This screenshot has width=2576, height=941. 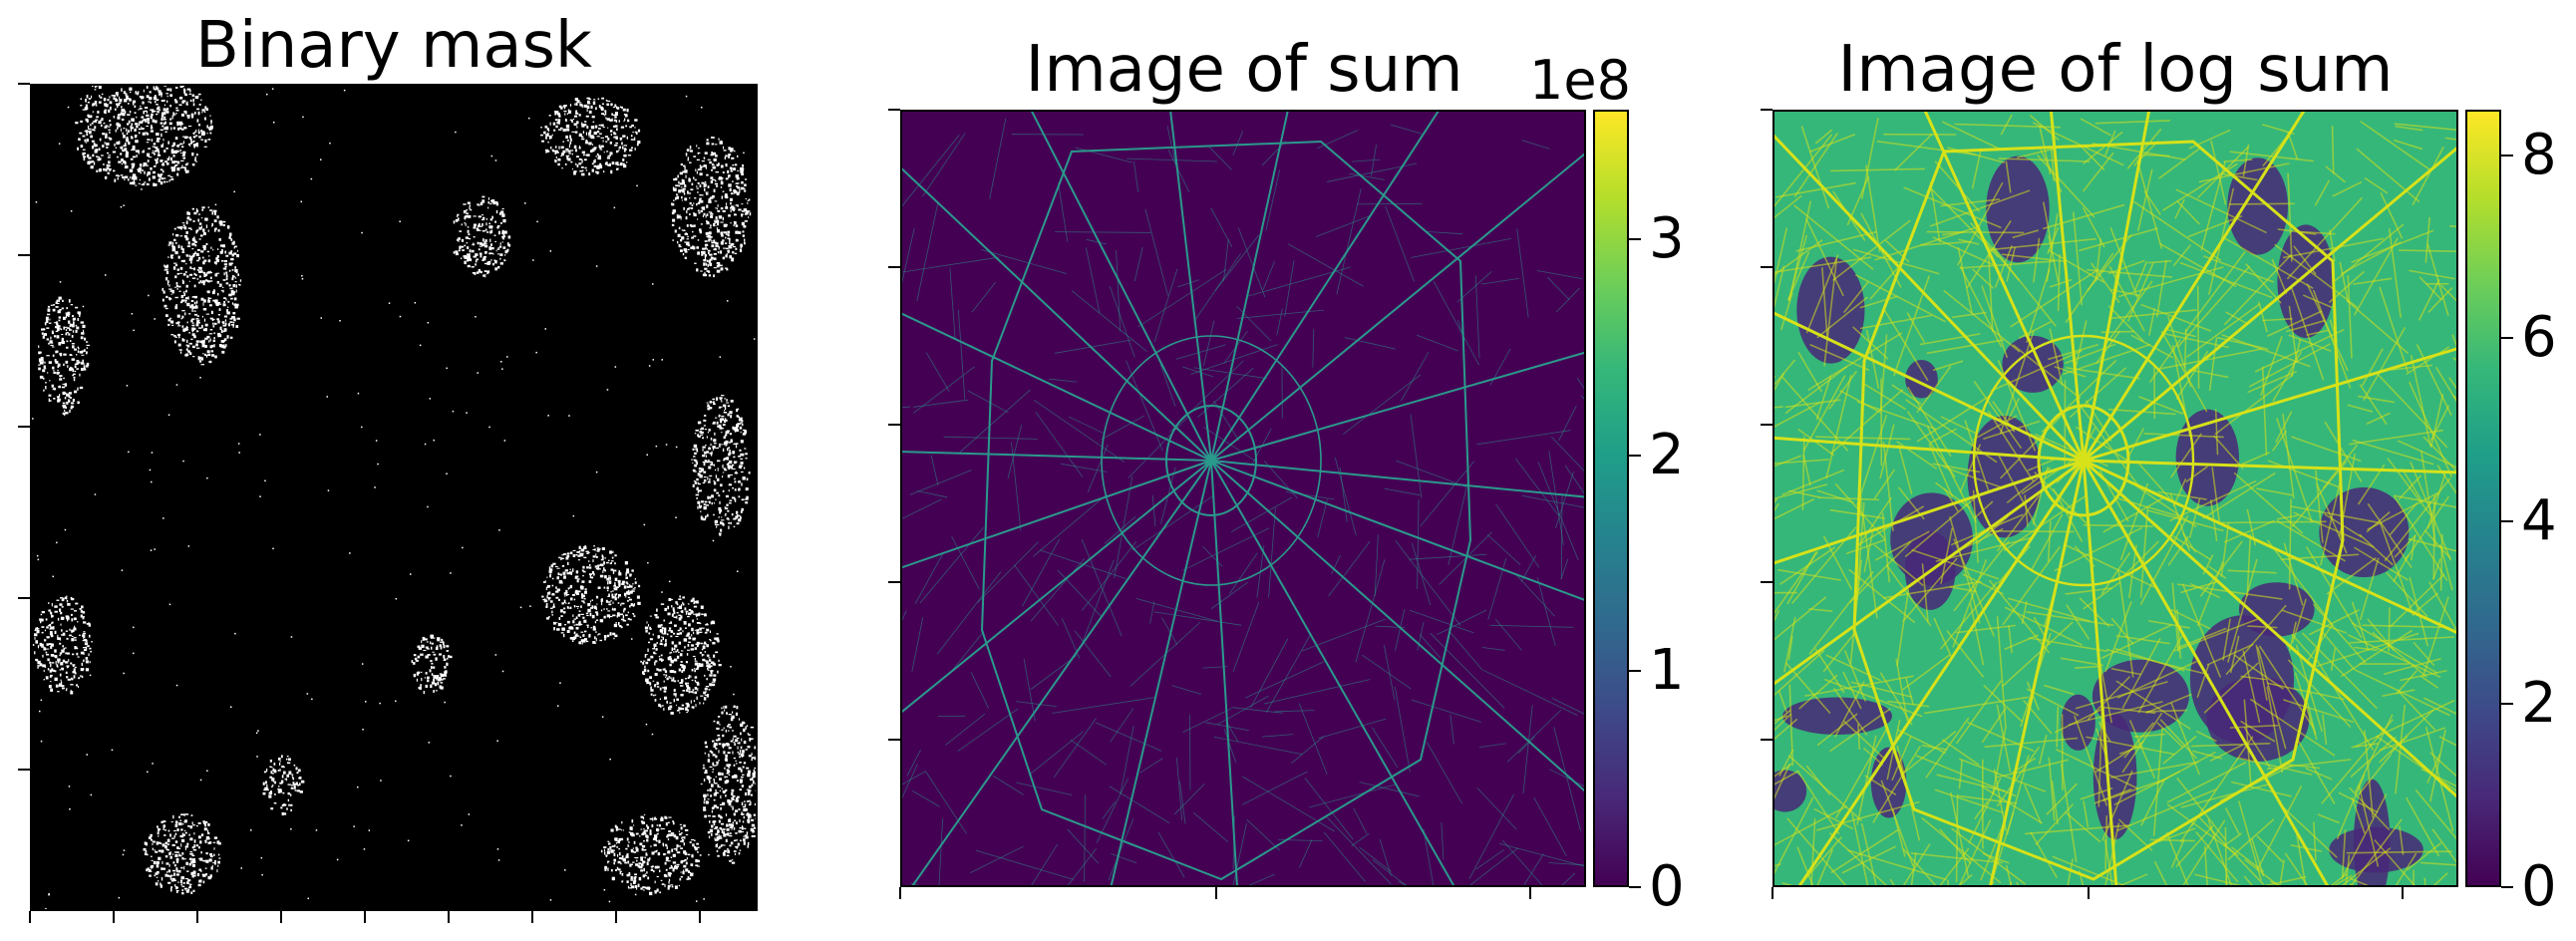 What do you see at coordinates (1244, 70) in the screenshot?
I see `chart-title-image-of-sum: Image of sum` at bounding box center [1244, 70].